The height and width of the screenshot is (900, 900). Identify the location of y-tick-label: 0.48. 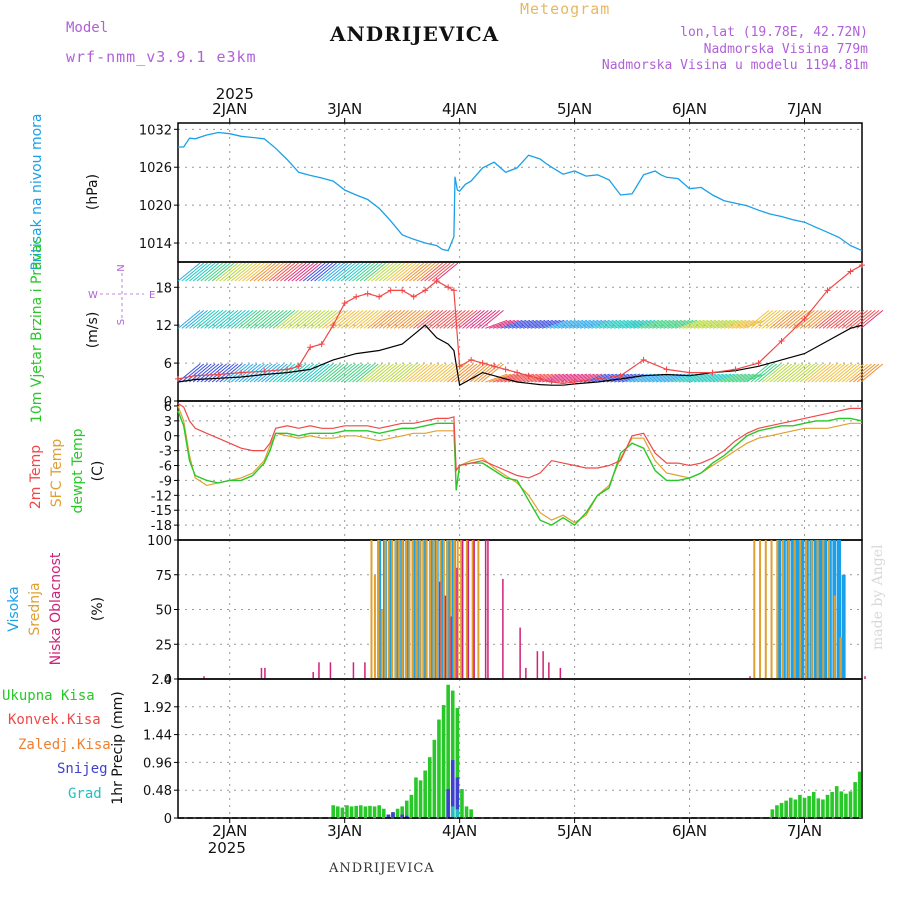
(157, 791).